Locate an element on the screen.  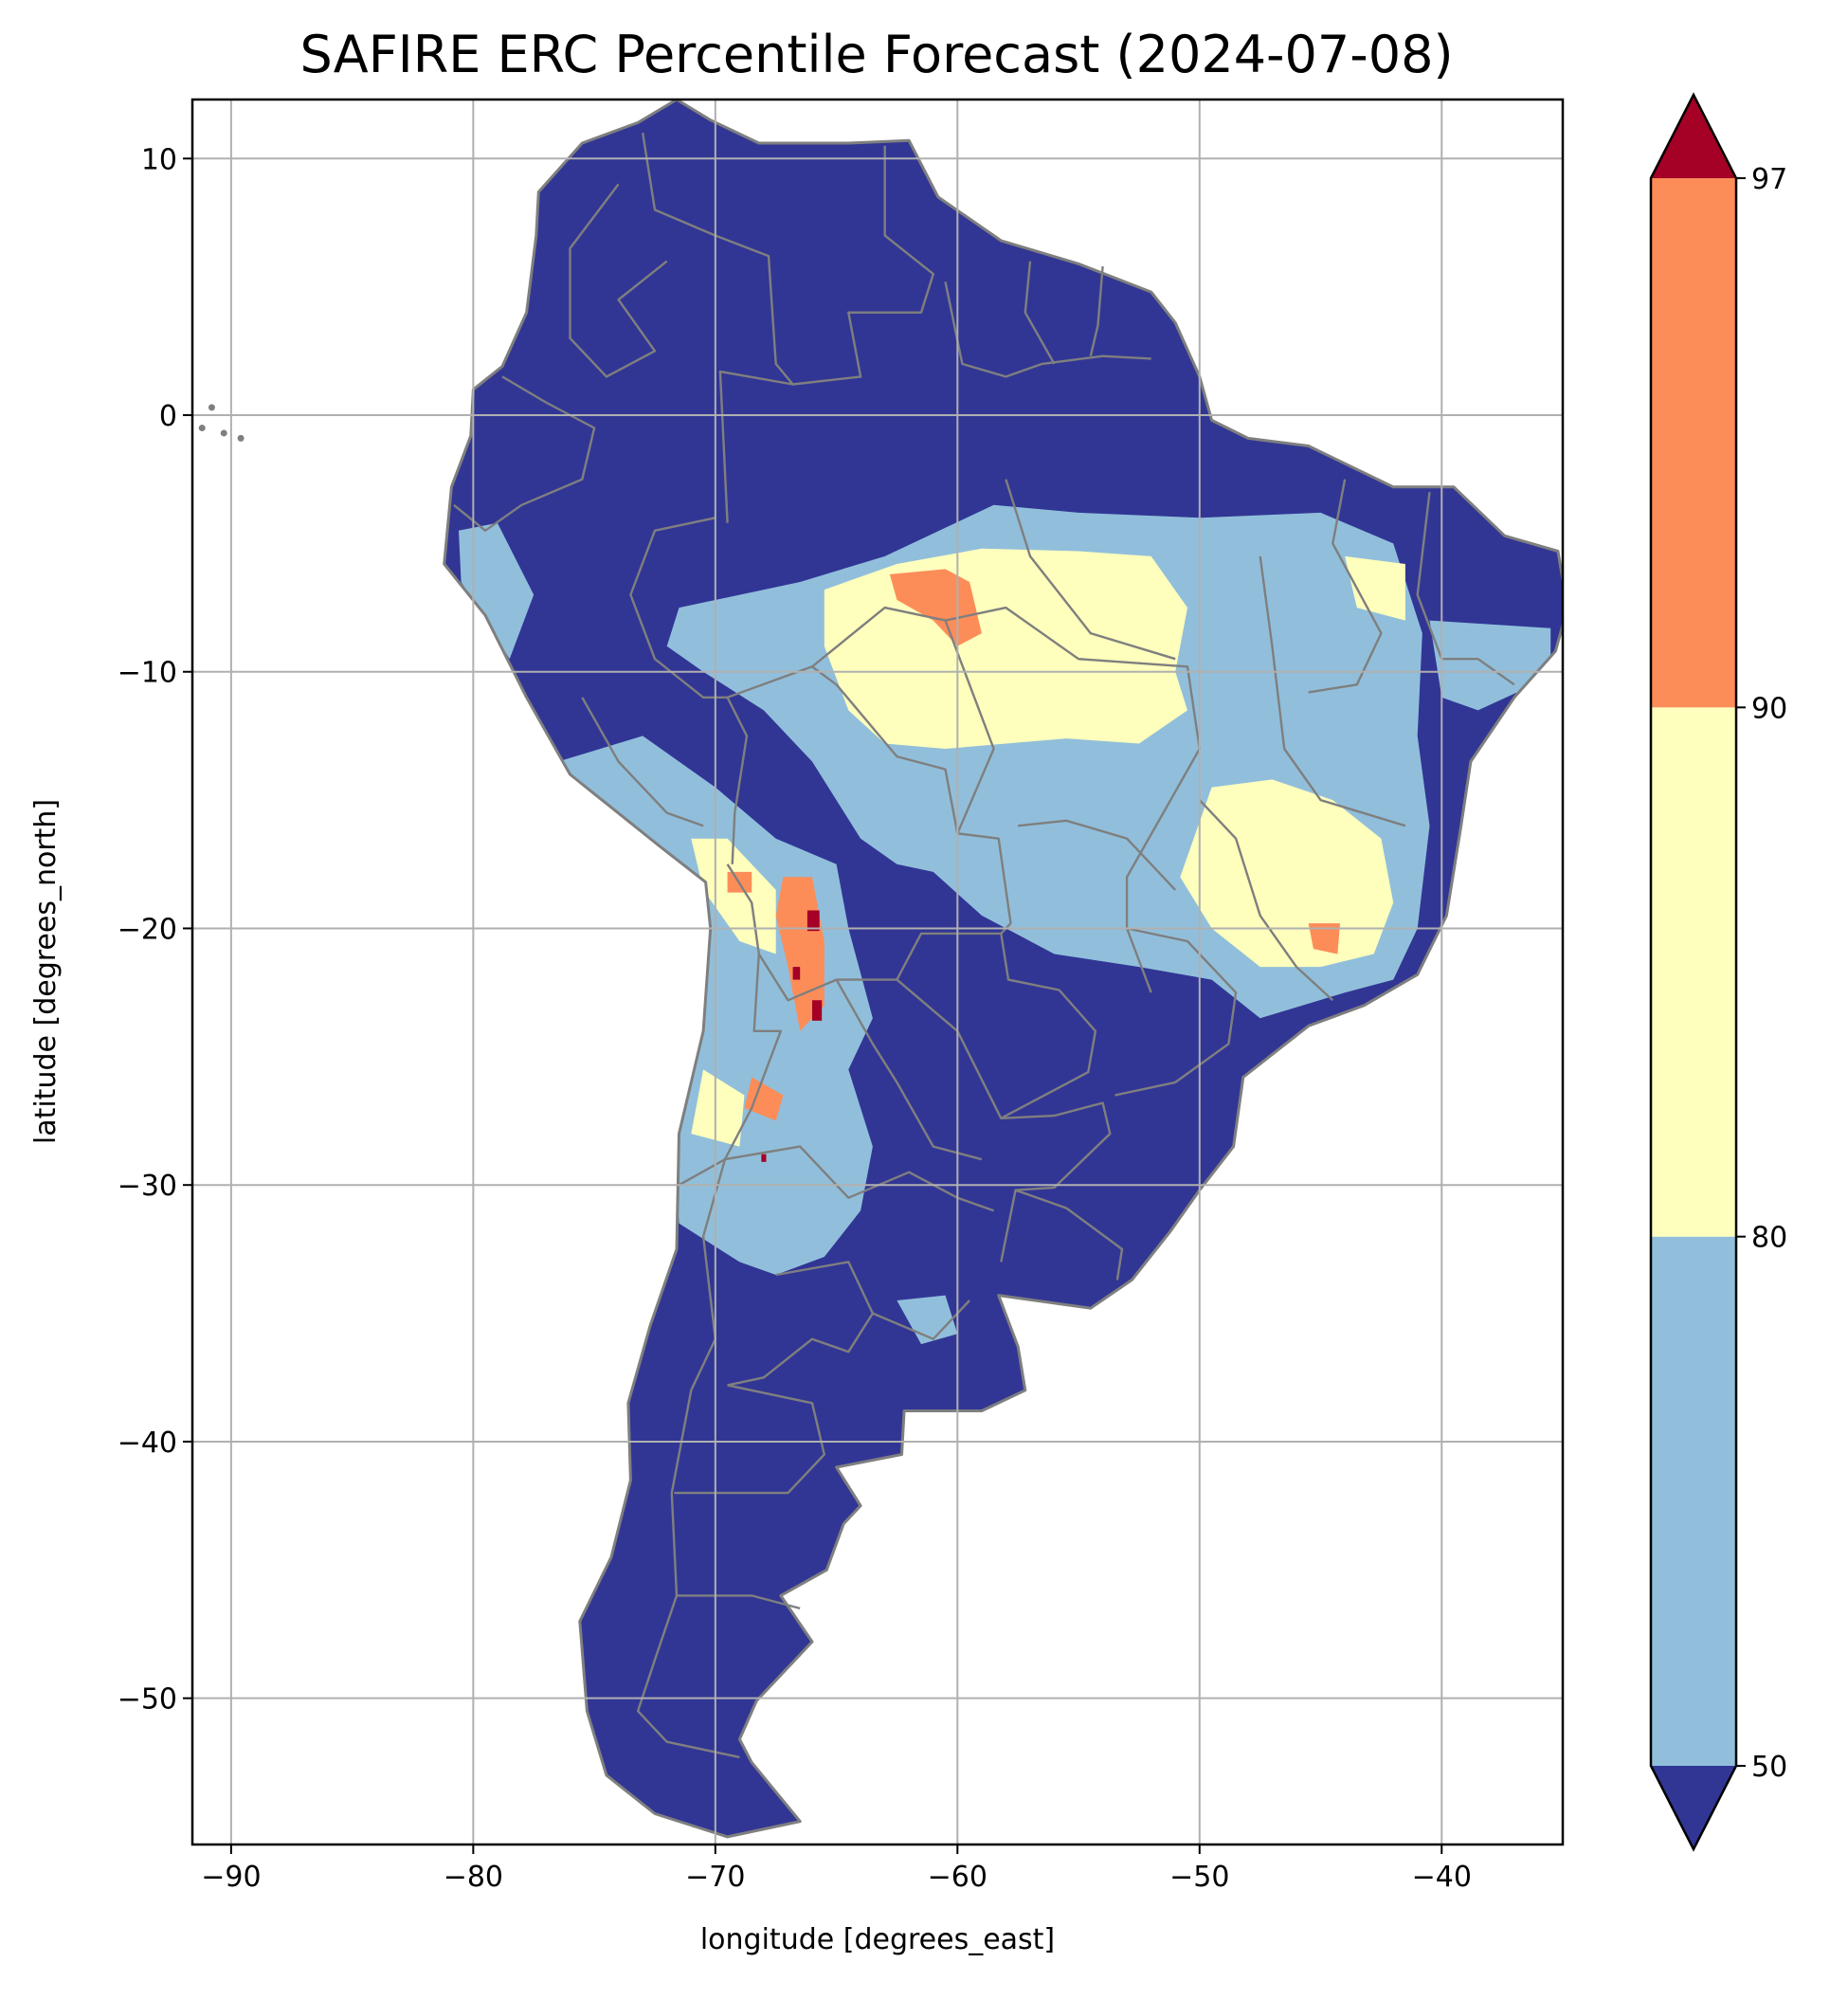
colorbar: 50 80 90 97 is located at coordinates (1718, 972).